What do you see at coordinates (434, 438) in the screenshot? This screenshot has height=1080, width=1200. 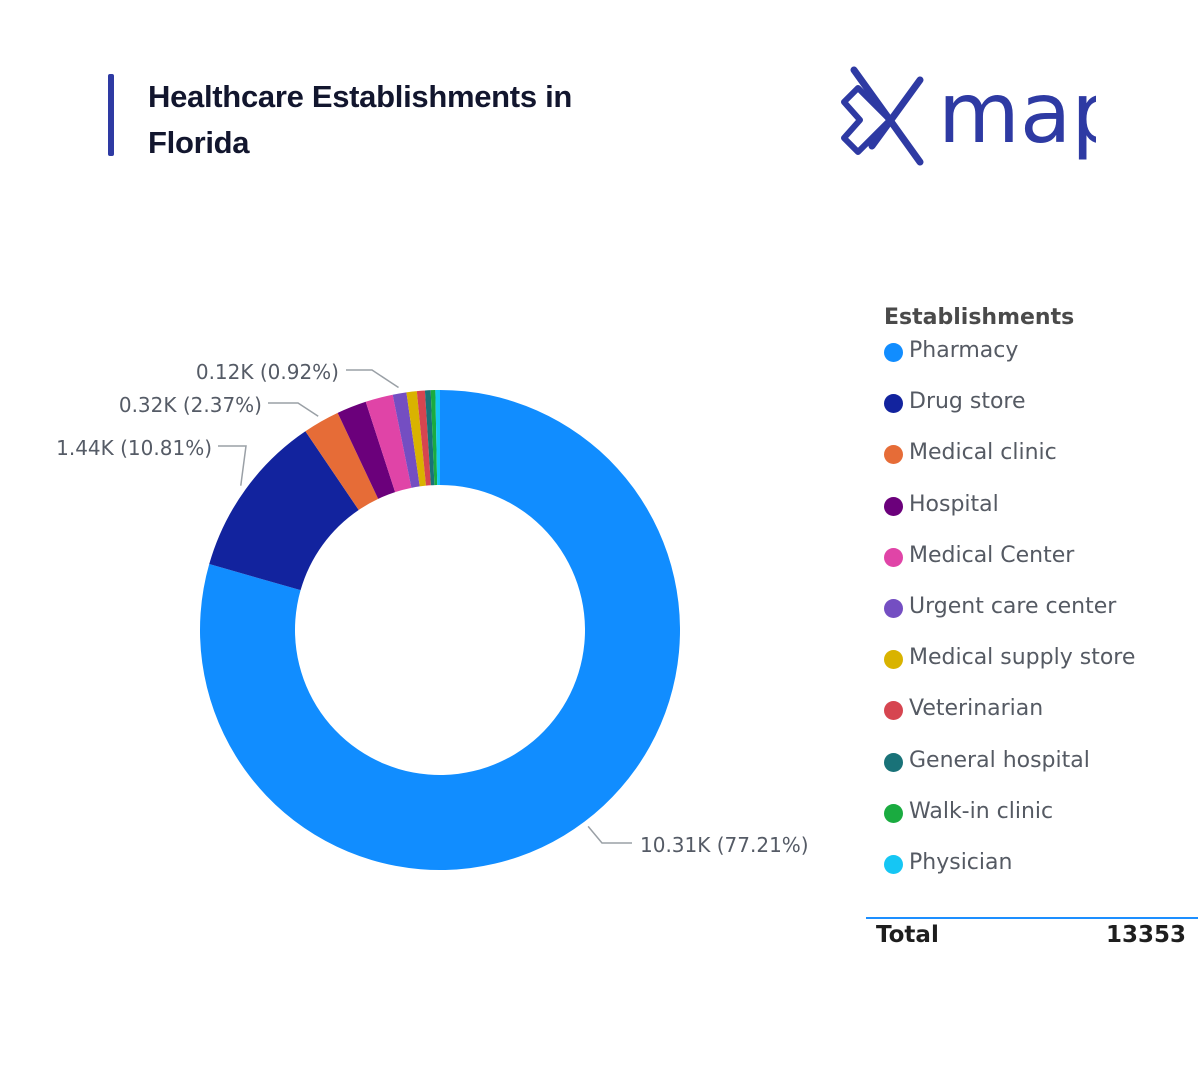 I see `slice-walk-in-clinic` at bounding box center [434, 438].